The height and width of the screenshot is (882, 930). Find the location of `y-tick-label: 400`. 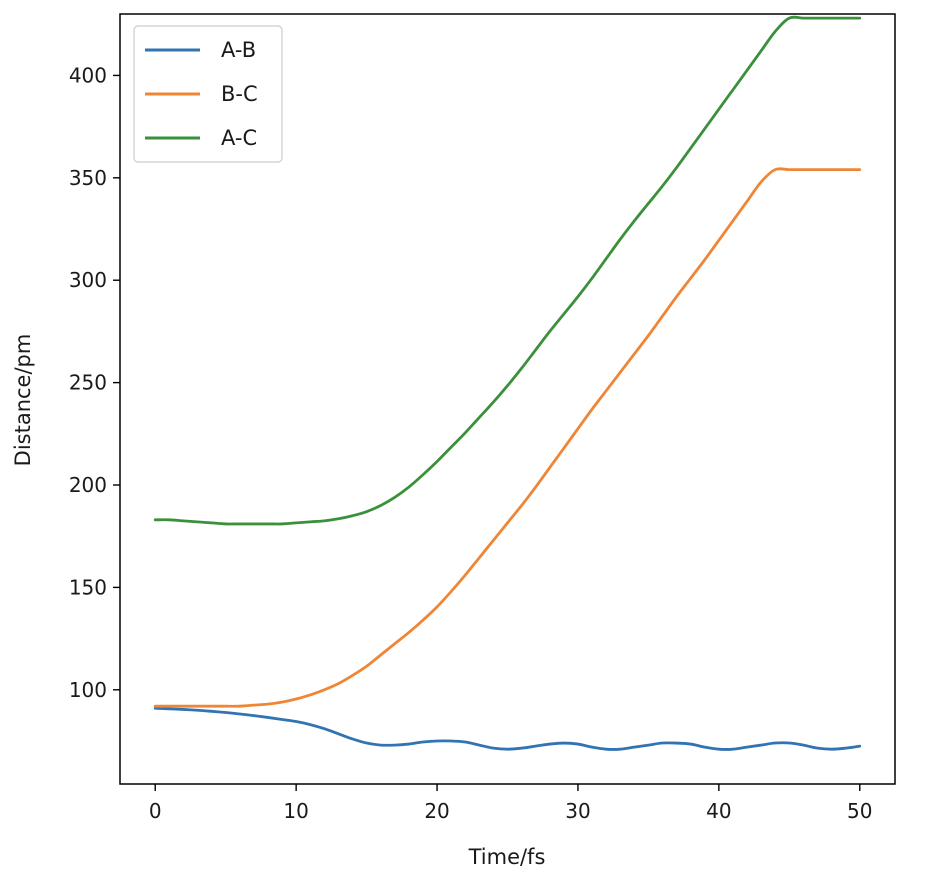

y-tick-label: 400 is located at coordinates (88, 75).